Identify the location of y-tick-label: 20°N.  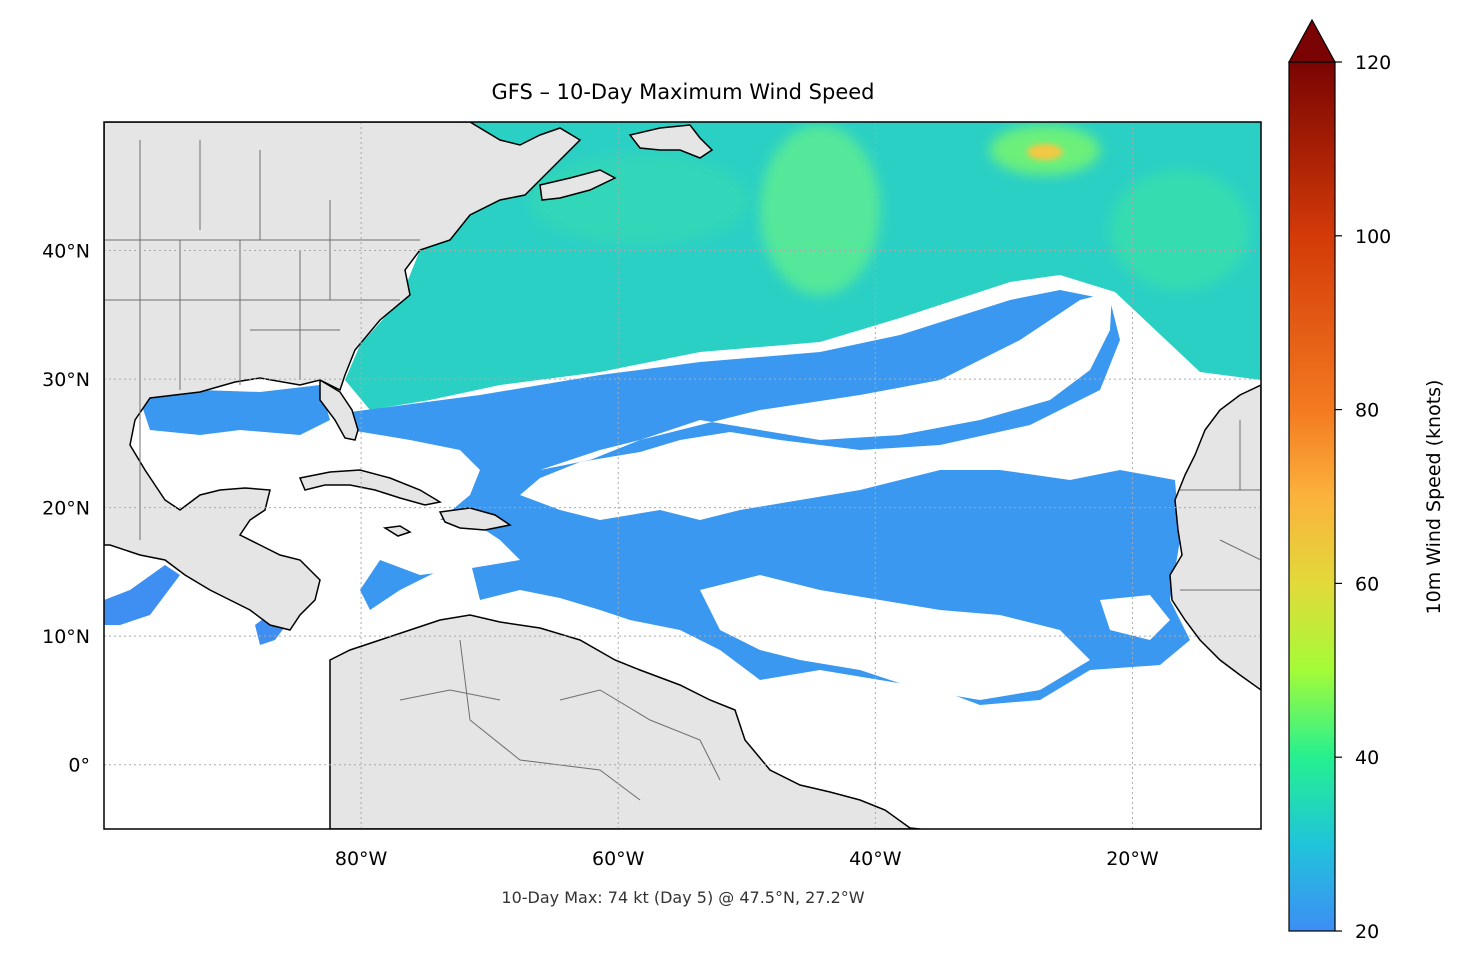
(66, 509).